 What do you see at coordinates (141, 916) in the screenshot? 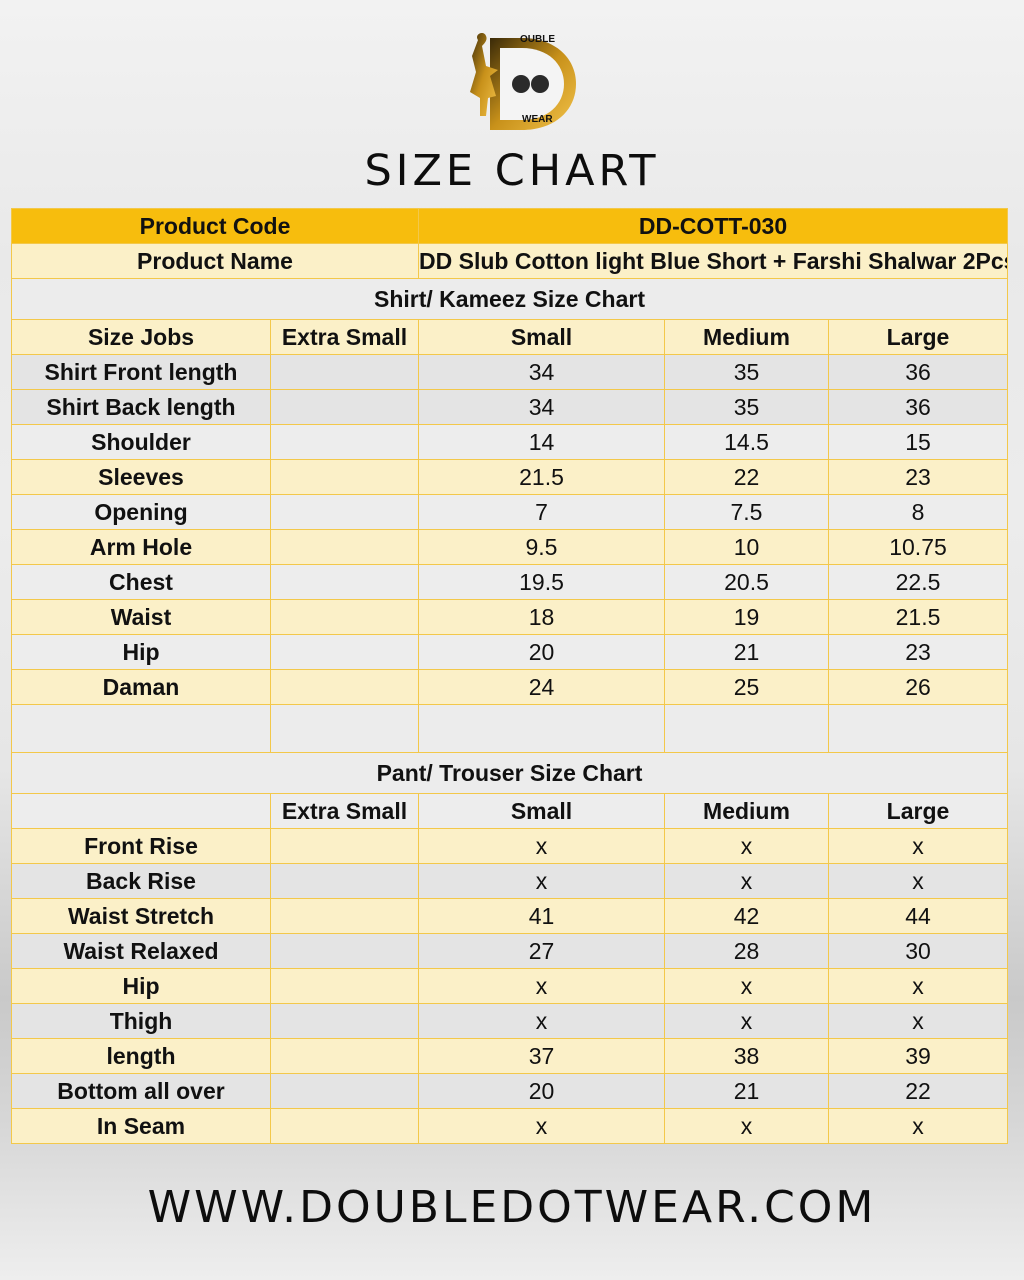
I see `pant-cell-col0: Waist Stretch` at bounding box center [141, 916].